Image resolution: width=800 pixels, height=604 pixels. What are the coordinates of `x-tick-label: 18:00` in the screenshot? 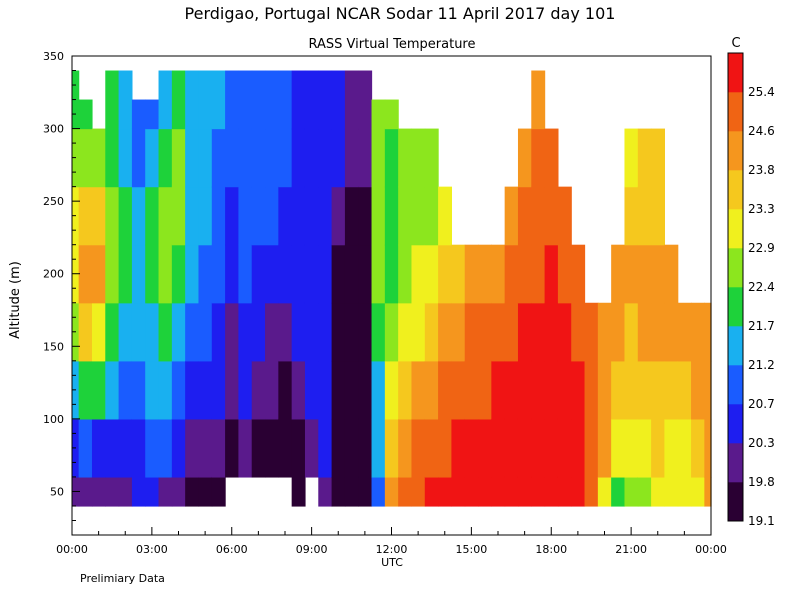 It's located at (551, 549).